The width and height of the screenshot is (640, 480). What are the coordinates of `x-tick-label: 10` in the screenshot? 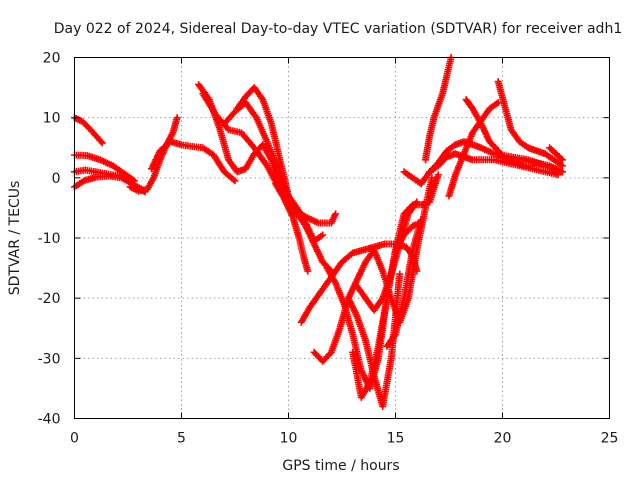 It's located at (289, 439).